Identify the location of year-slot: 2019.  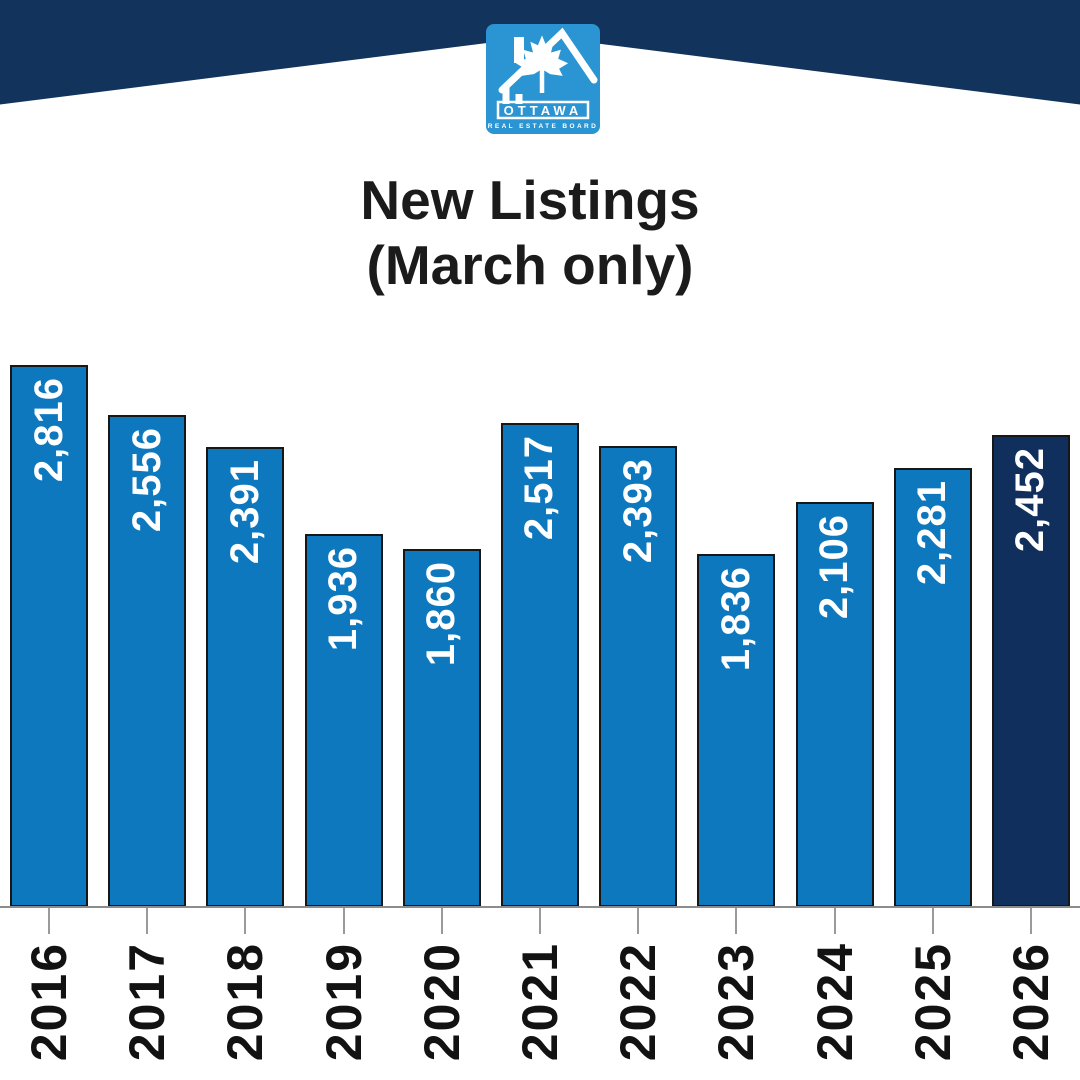
(344, 1008).